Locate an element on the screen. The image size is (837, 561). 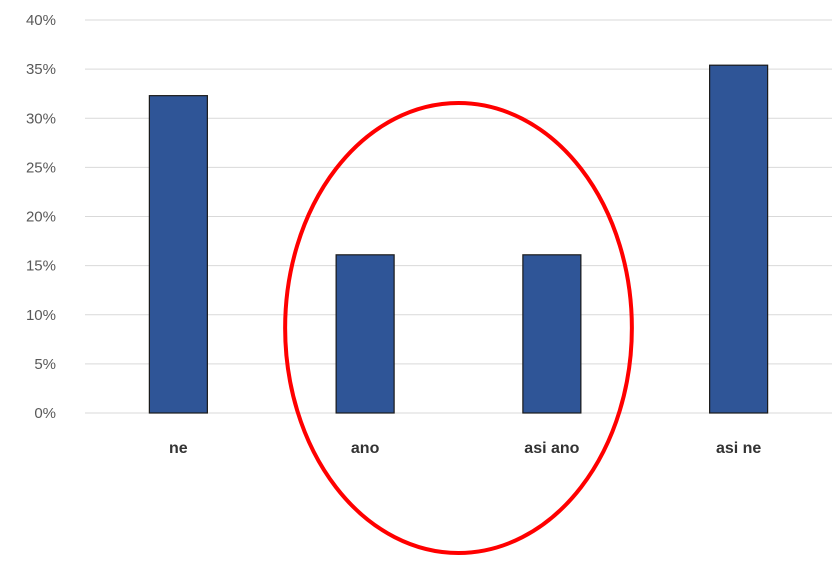
x-category-label: ano is located at coordinates (365, 448).